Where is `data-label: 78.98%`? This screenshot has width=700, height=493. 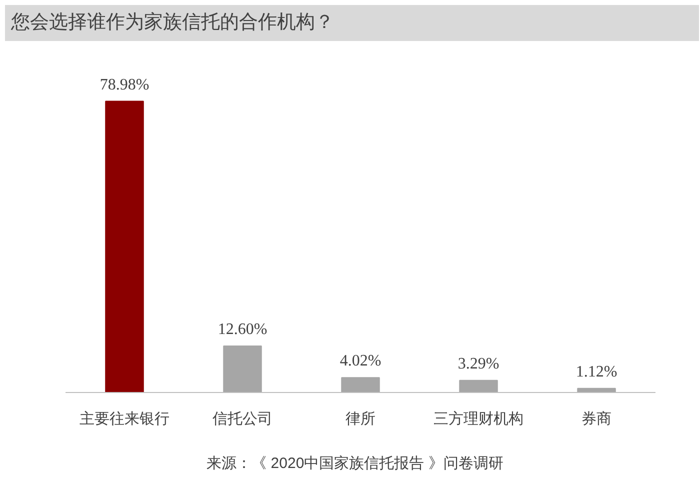 data-label: 78.98% is located at coordinates (125, 85).